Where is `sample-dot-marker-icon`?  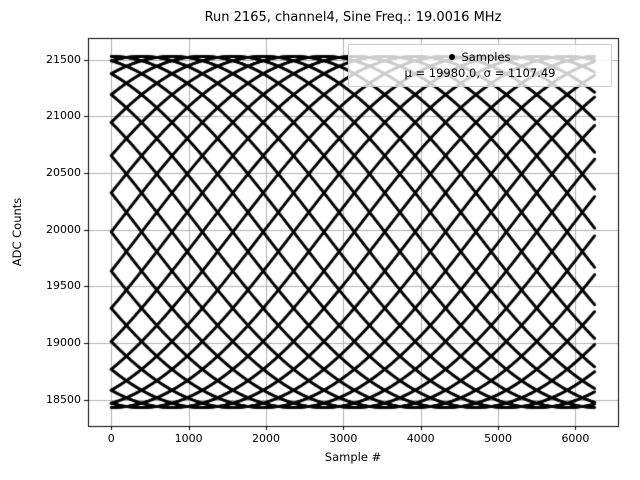 sample-dot-marker-icon is located at coordinates (452, 57).